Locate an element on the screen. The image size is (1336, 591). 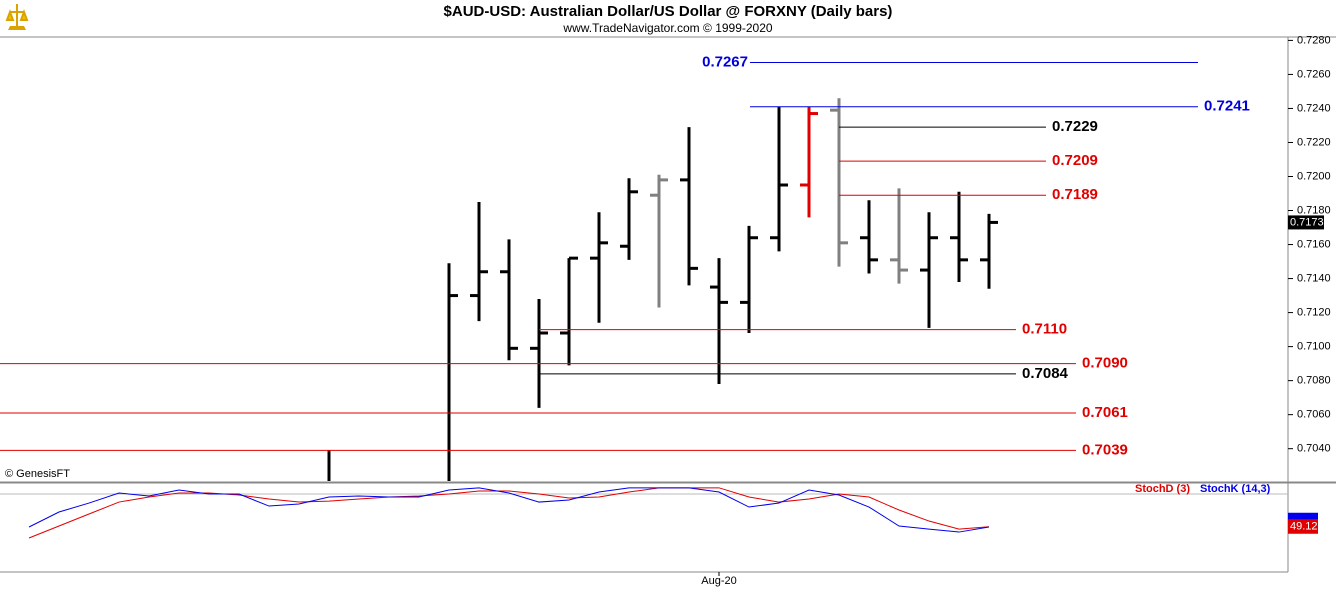
level-label: 0.7084 is located at coordinates (1045, 373).